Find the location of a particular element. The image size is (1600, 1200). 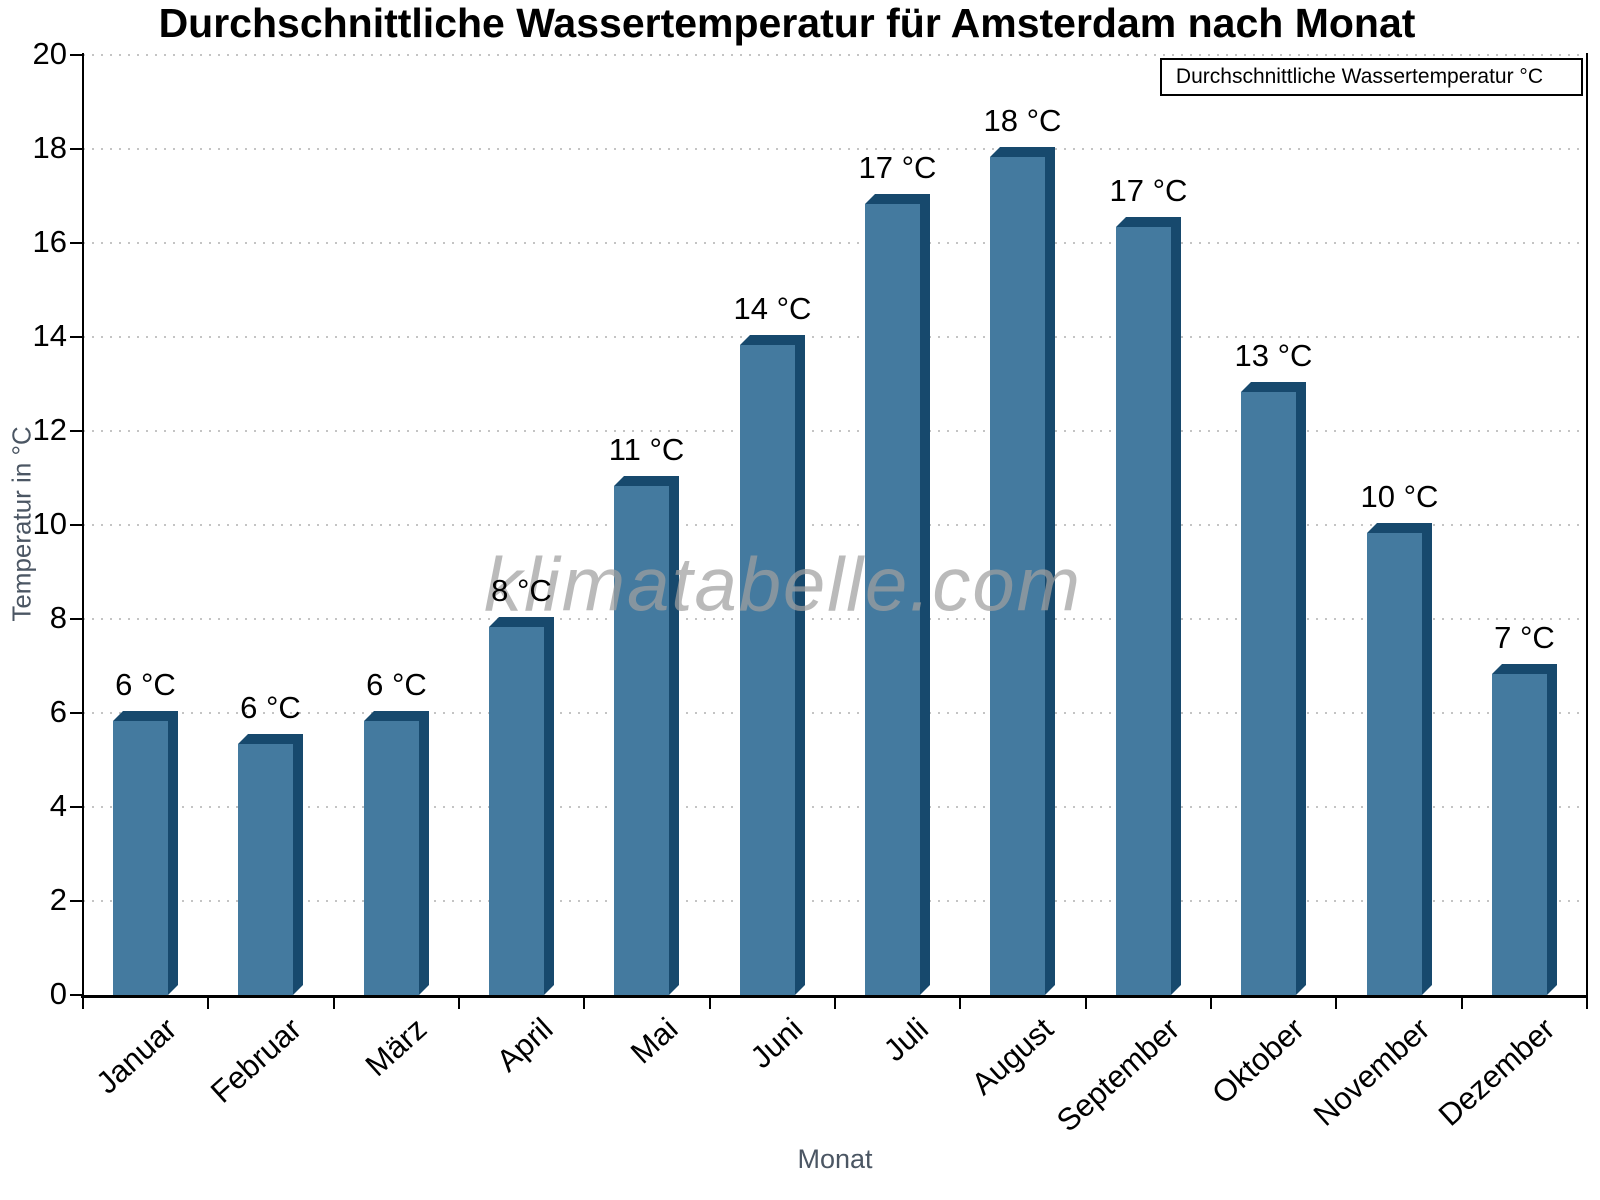

x-category-label: April is located at coordinates (524, 1045).